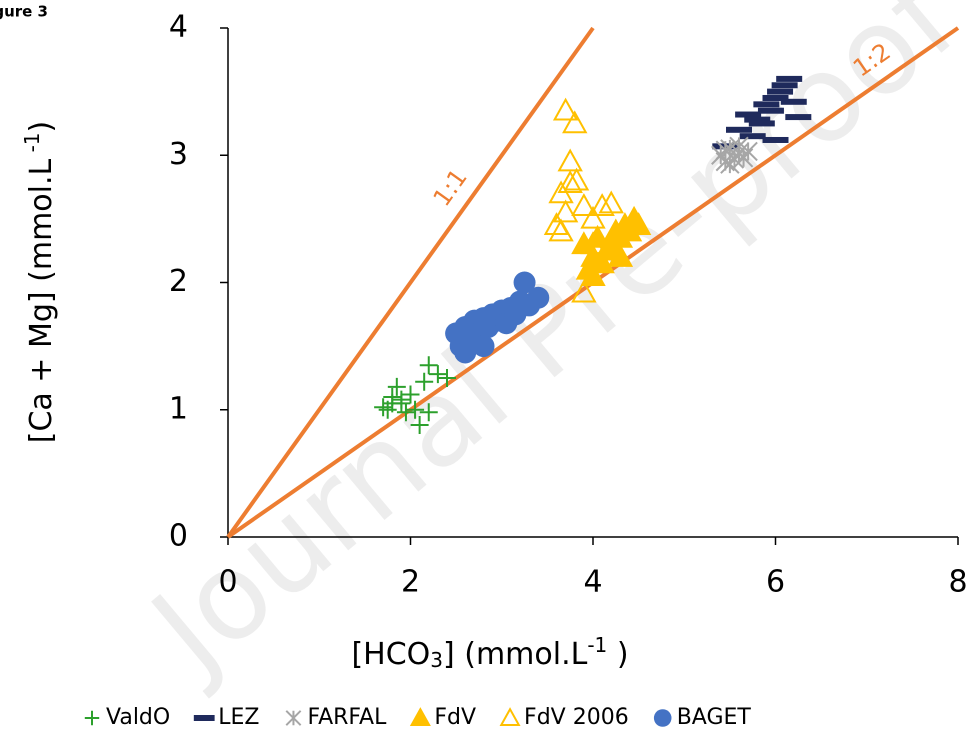 The image size is (974, 740). What do you see at coordinates (390, 654) in the screenshot?
I see `x-axis-title-part: [HCO` at bounding box center [390, 654].